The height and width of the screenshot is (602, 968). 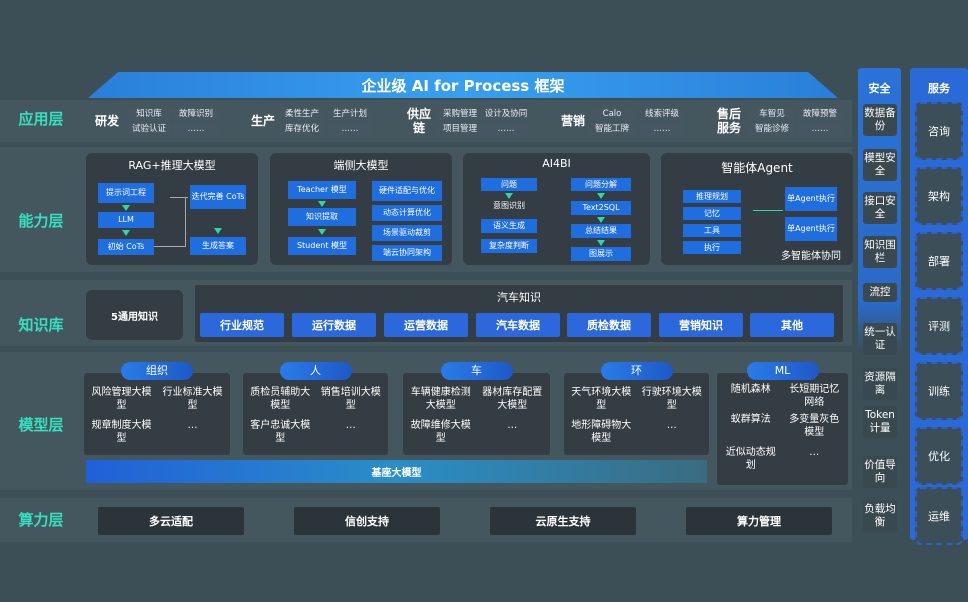 I want to click on model-item: 故障维修大模型, so click(x=440, y=432).